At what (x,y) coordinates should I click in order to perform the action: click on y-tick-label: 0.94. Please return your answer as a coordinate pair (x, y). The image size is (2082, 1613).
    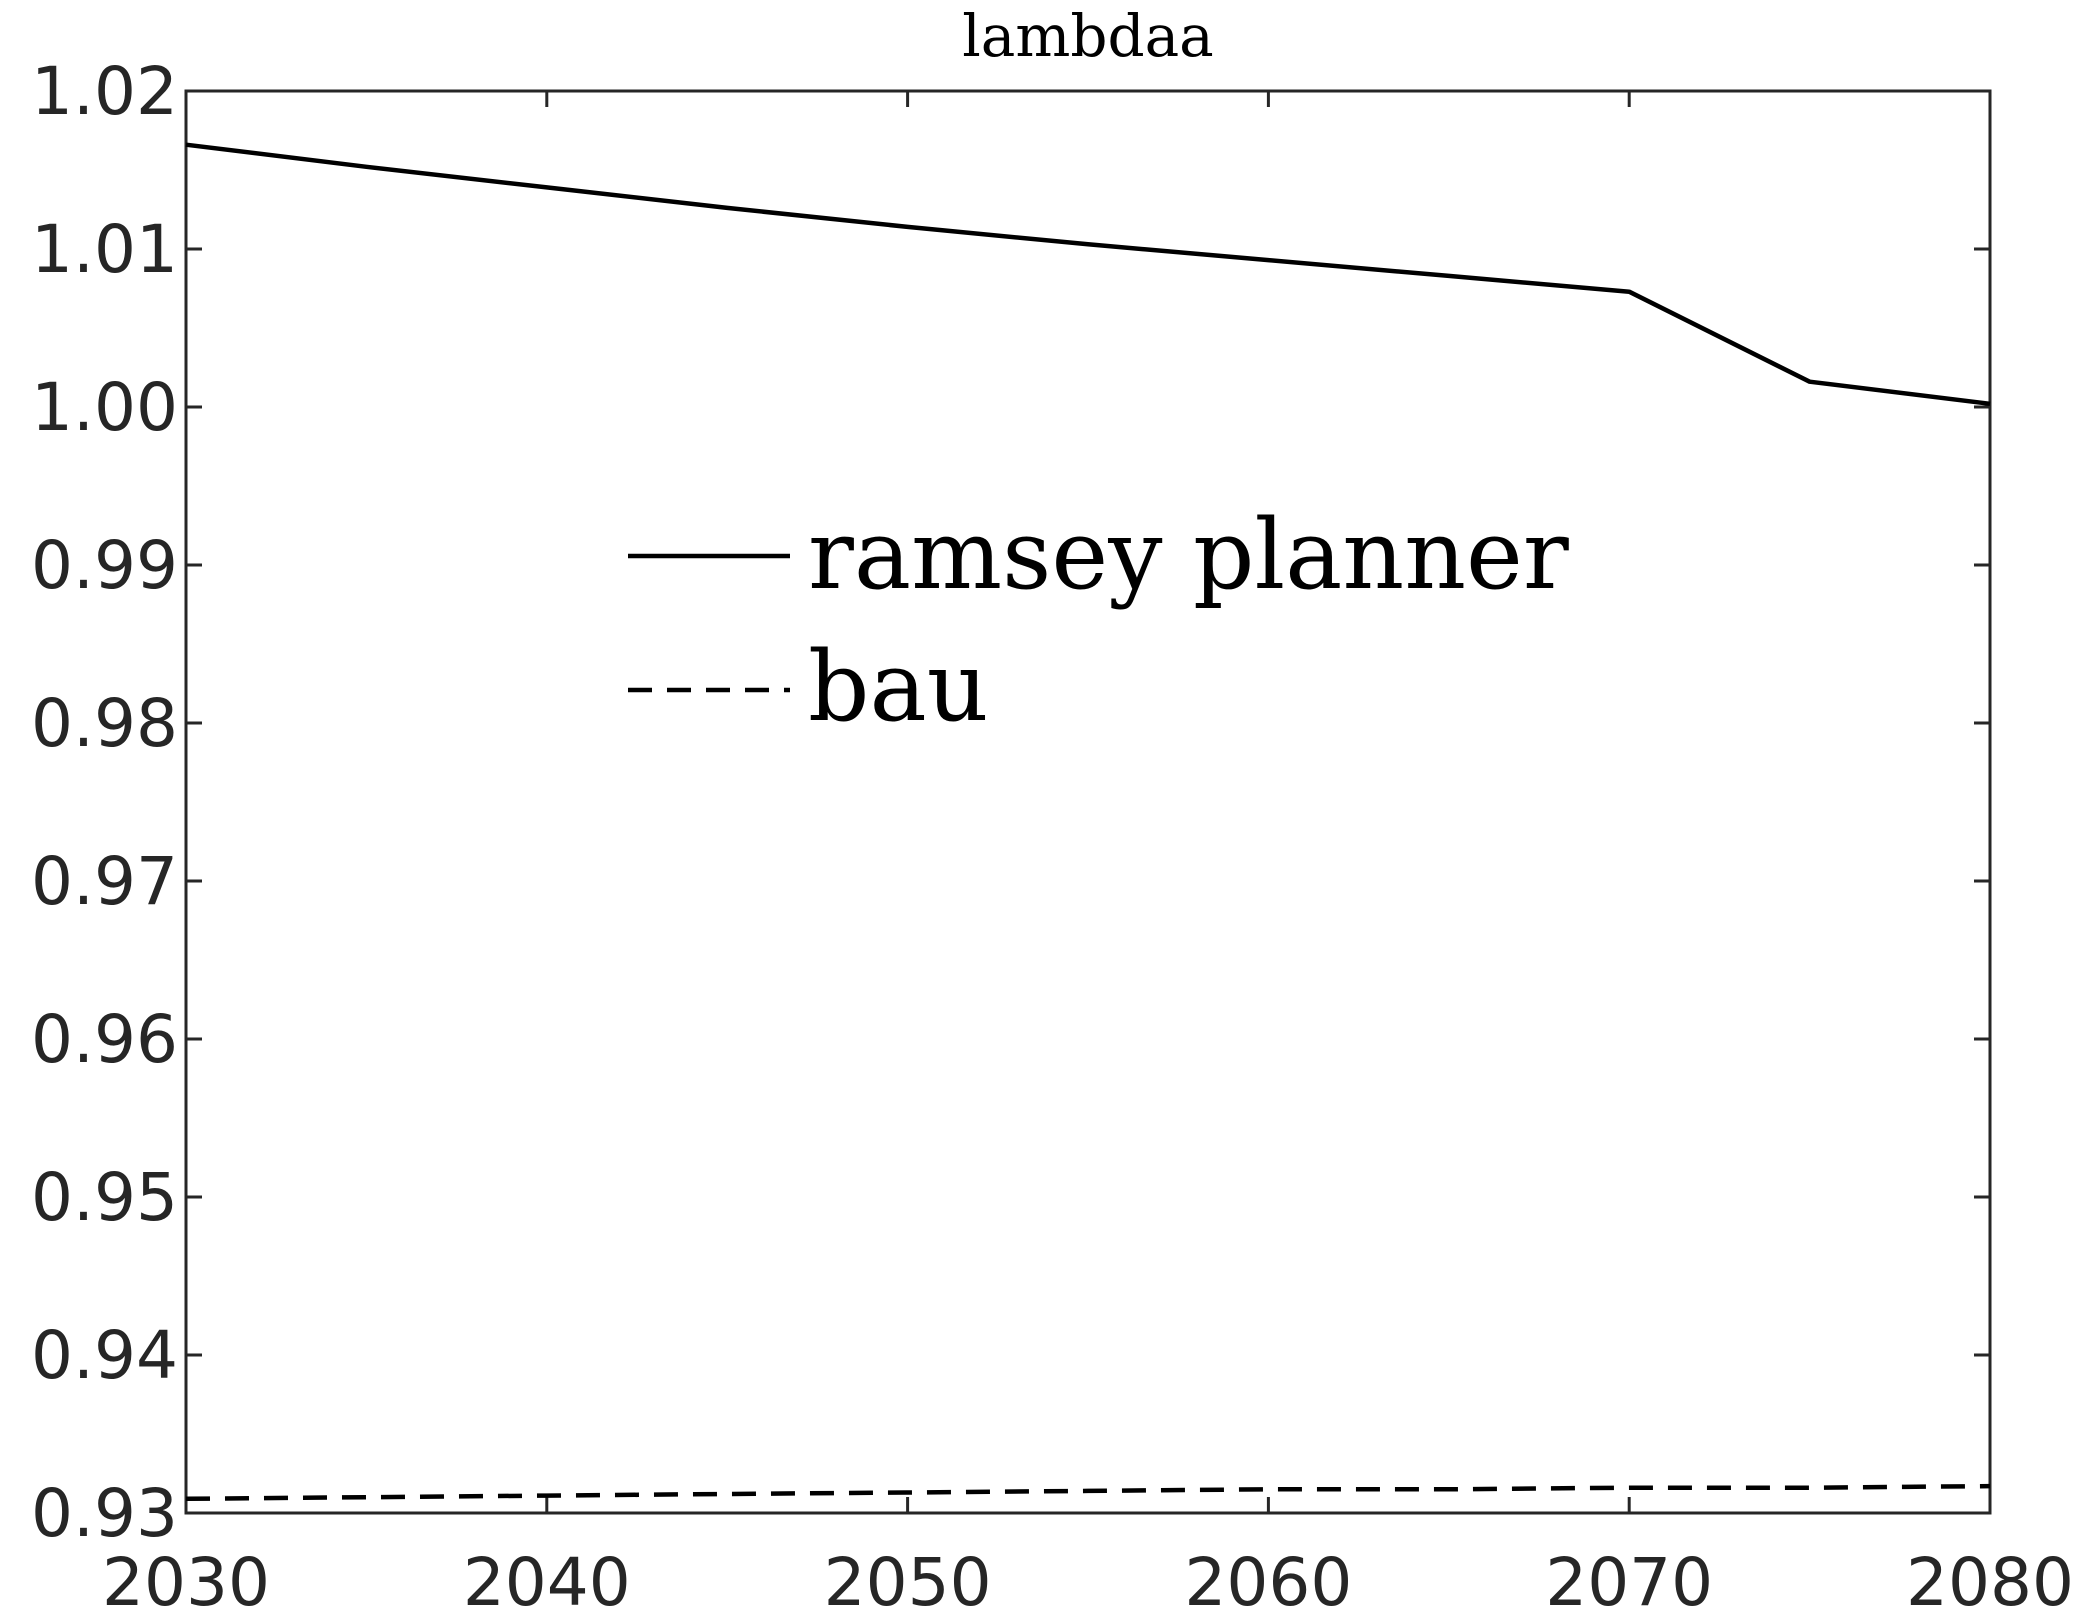
    Looking at the image, I should click on (104, 1355).